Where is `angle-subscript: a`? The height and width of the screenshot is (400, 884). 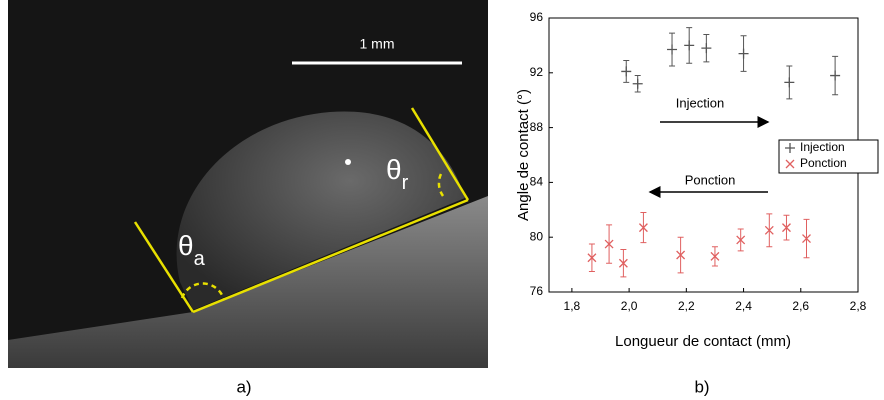
angle-subscript: a is located at coordinates (200, 259).